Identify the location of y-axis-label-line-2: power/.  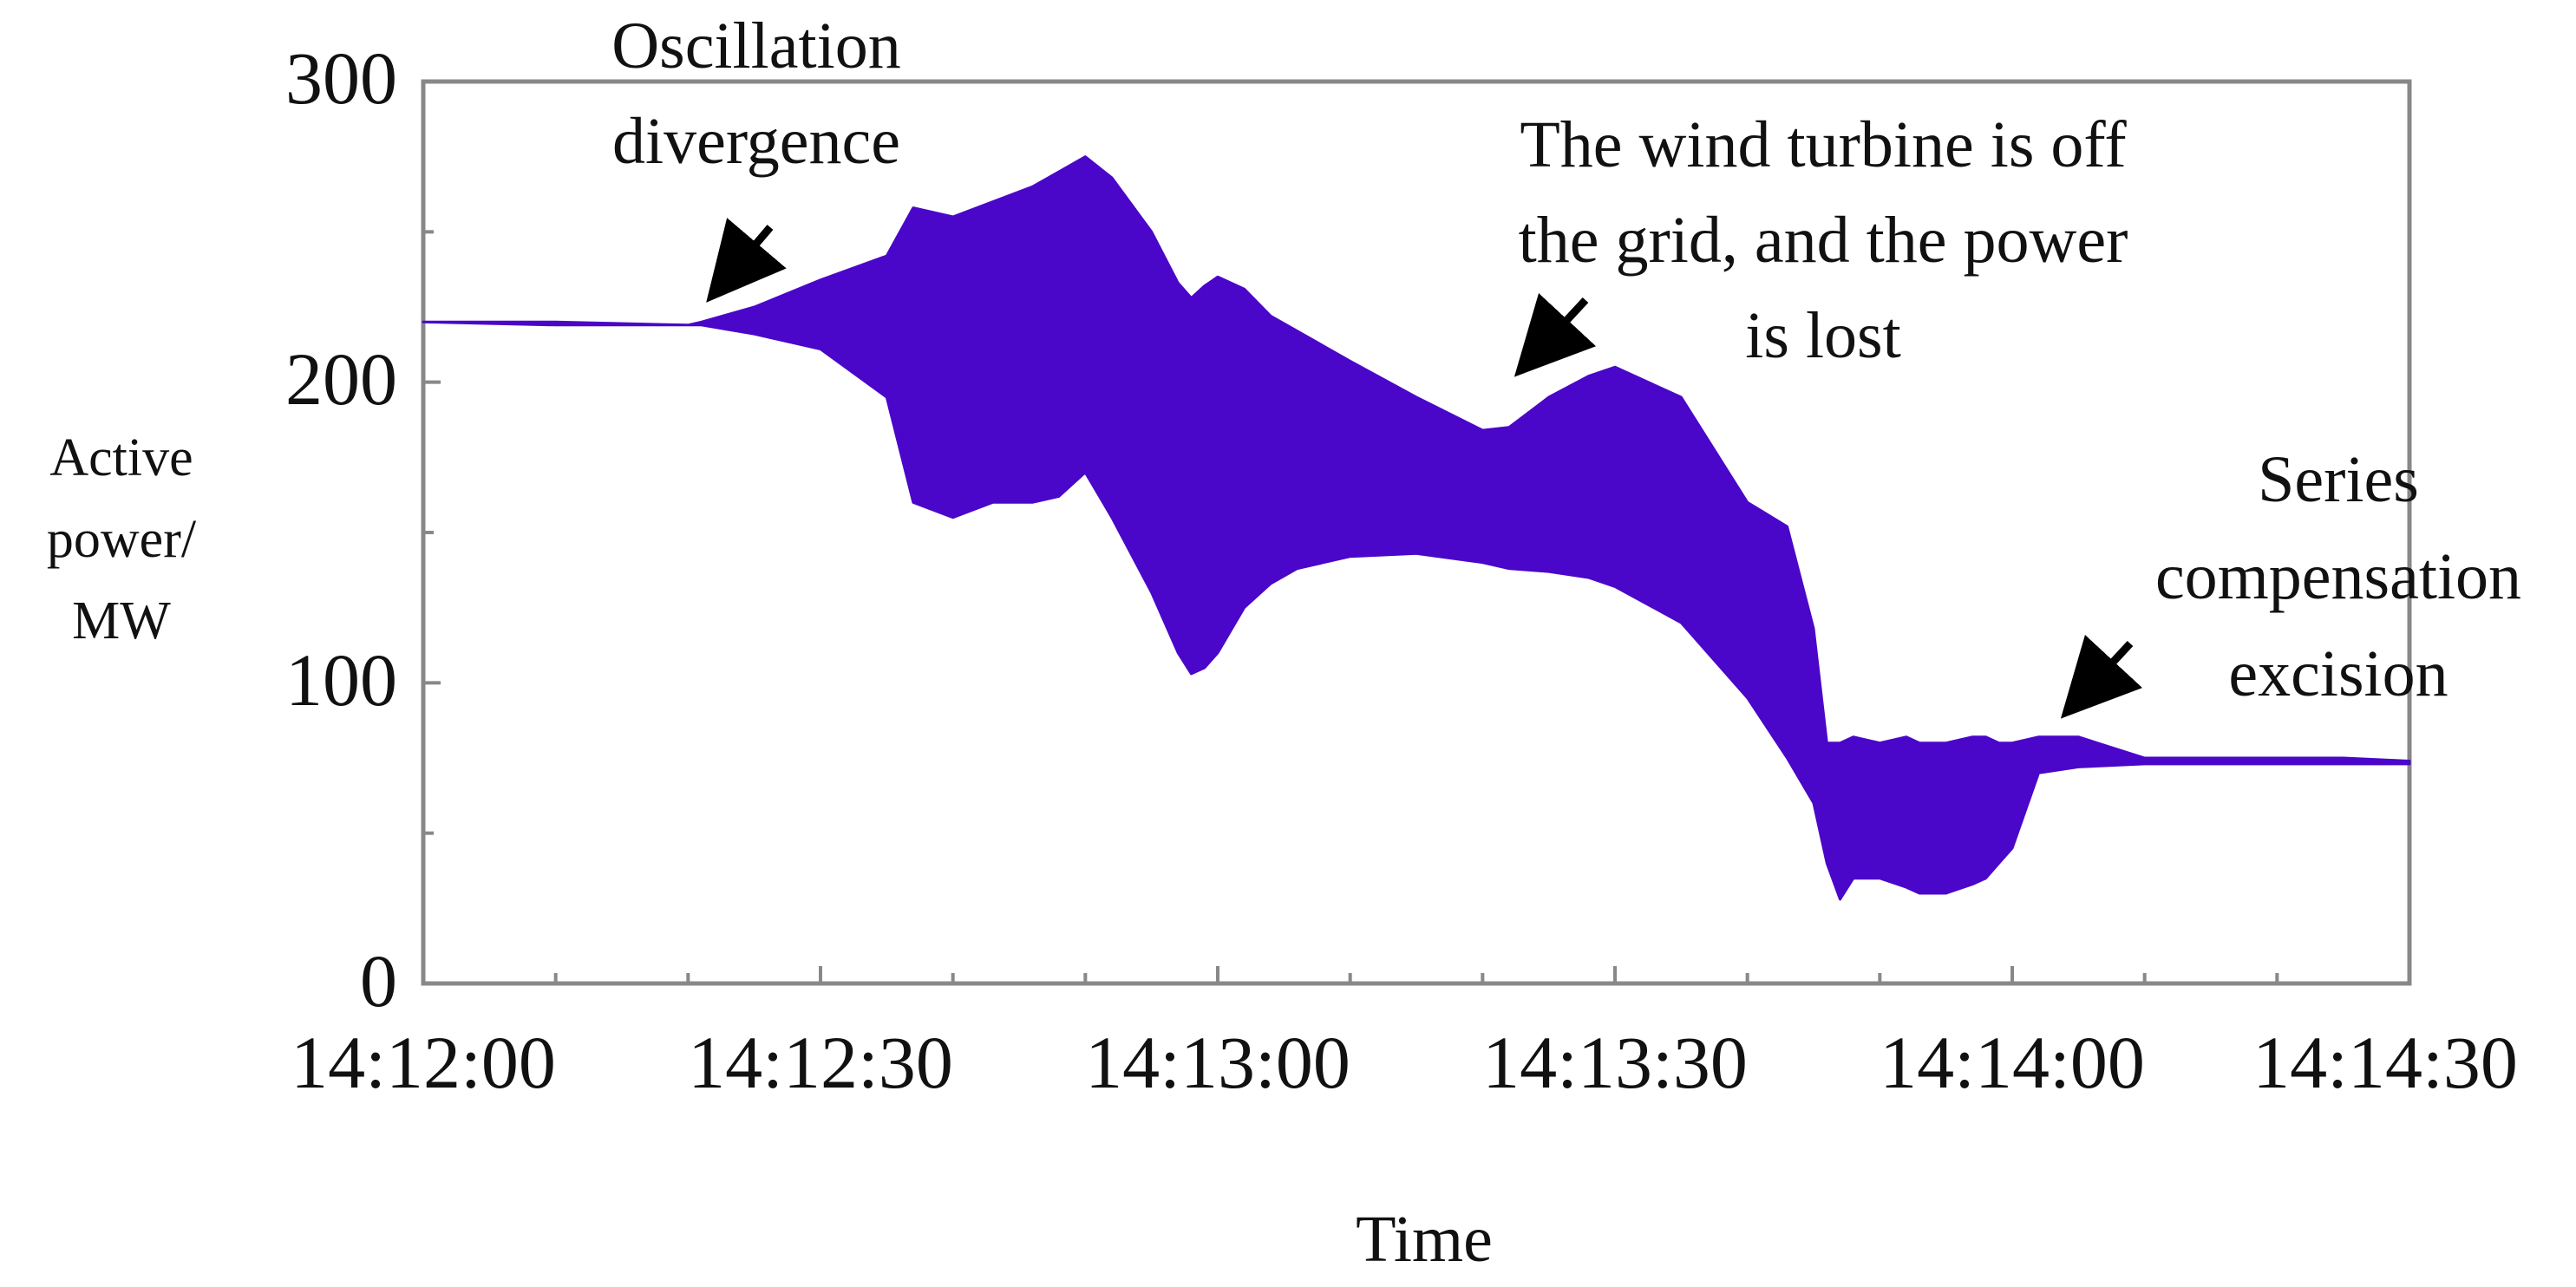
(122, 539).